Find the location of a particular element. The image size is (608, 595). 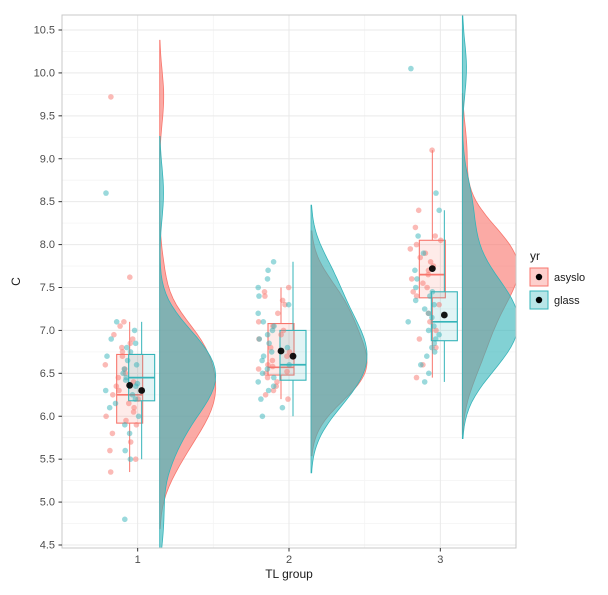

legend-label: asyslo is located at coordinates (569, 278).